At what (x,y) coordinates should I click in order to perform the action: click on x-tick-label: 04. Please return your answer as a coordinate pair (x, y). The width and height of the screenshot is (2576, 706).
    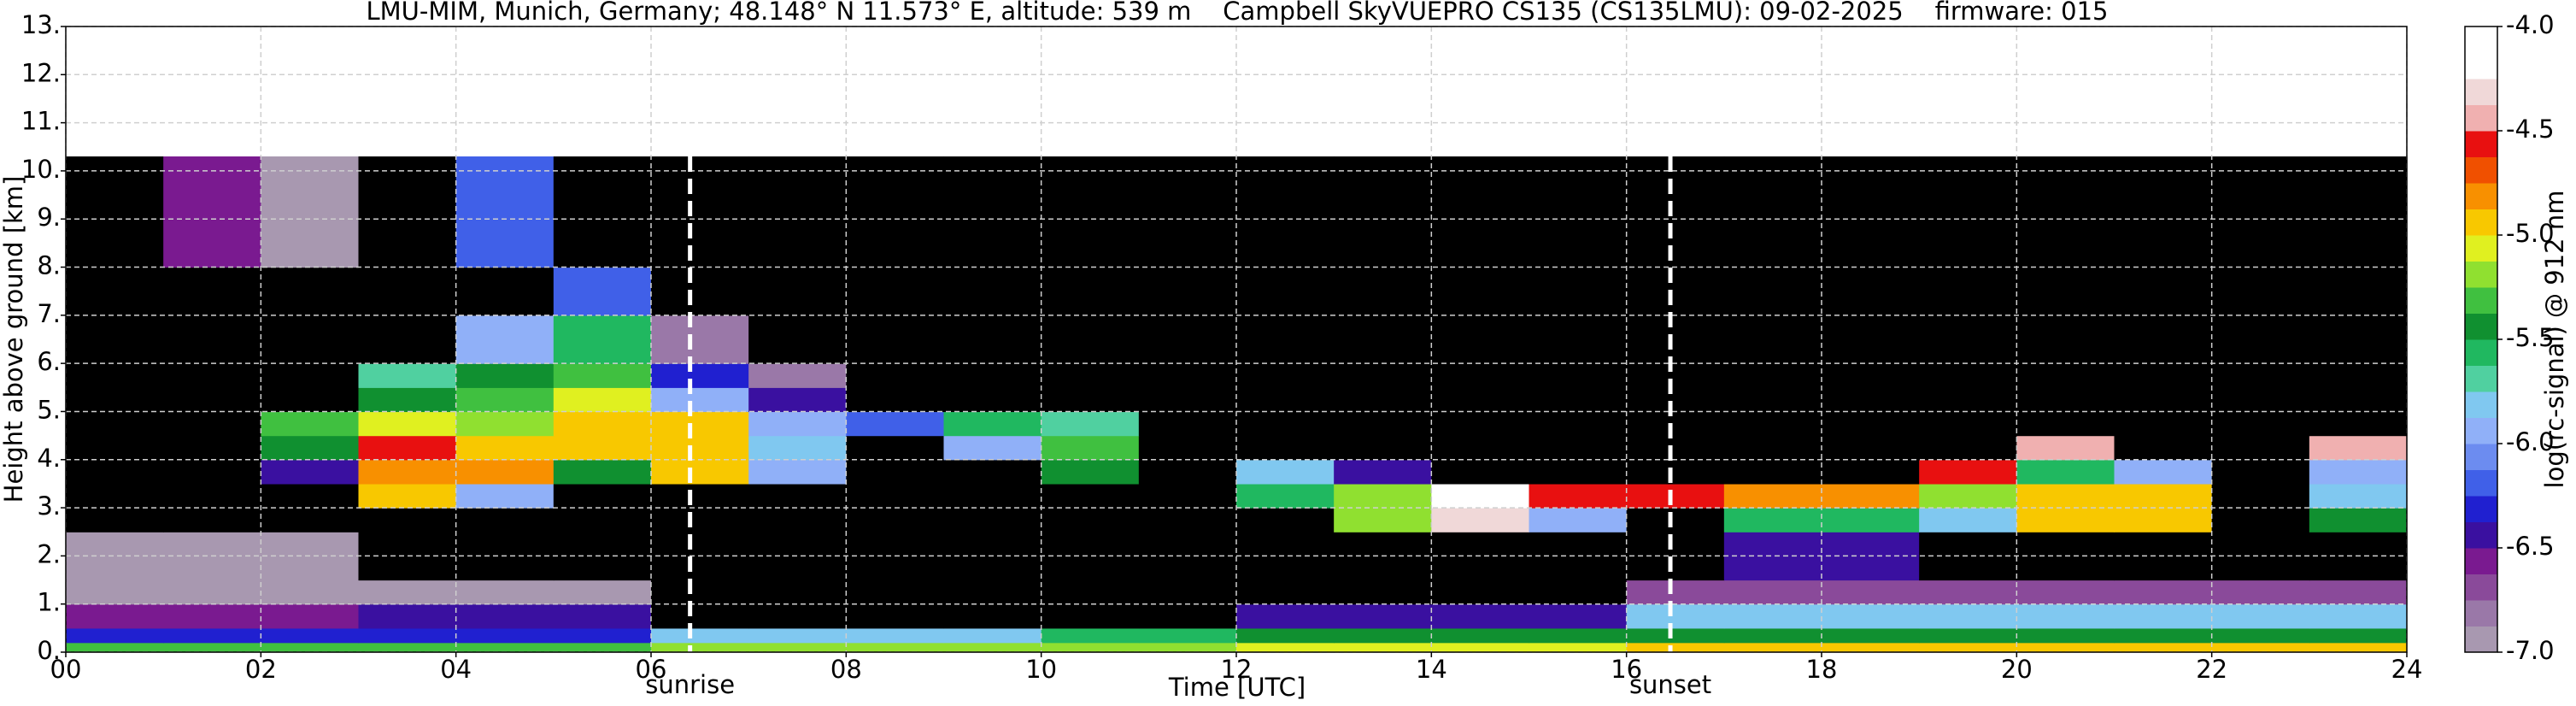
    Looking at the image, I should click on (456, 669).